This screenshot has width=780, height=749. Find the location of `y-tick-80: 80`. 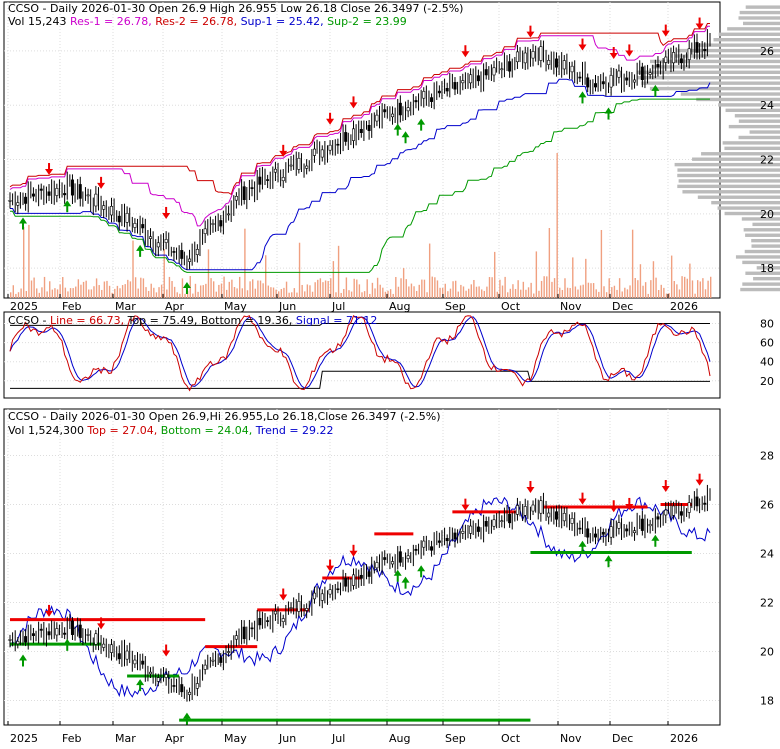

y-tick-80: 80 is located at coordinates (767, 323).